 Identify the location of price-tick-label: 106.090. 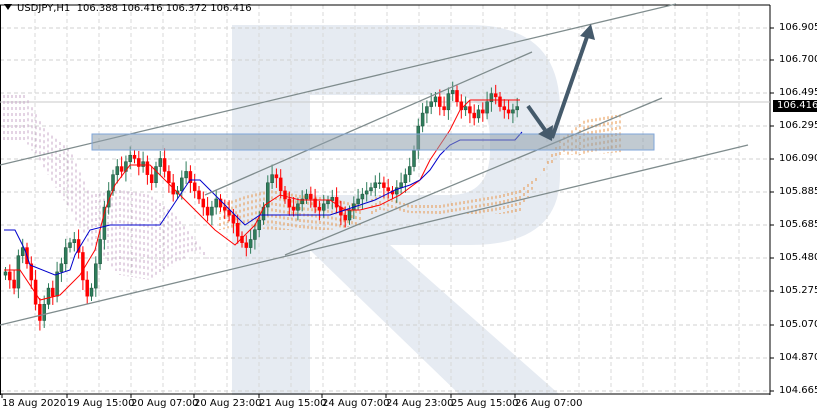
(798, 158).